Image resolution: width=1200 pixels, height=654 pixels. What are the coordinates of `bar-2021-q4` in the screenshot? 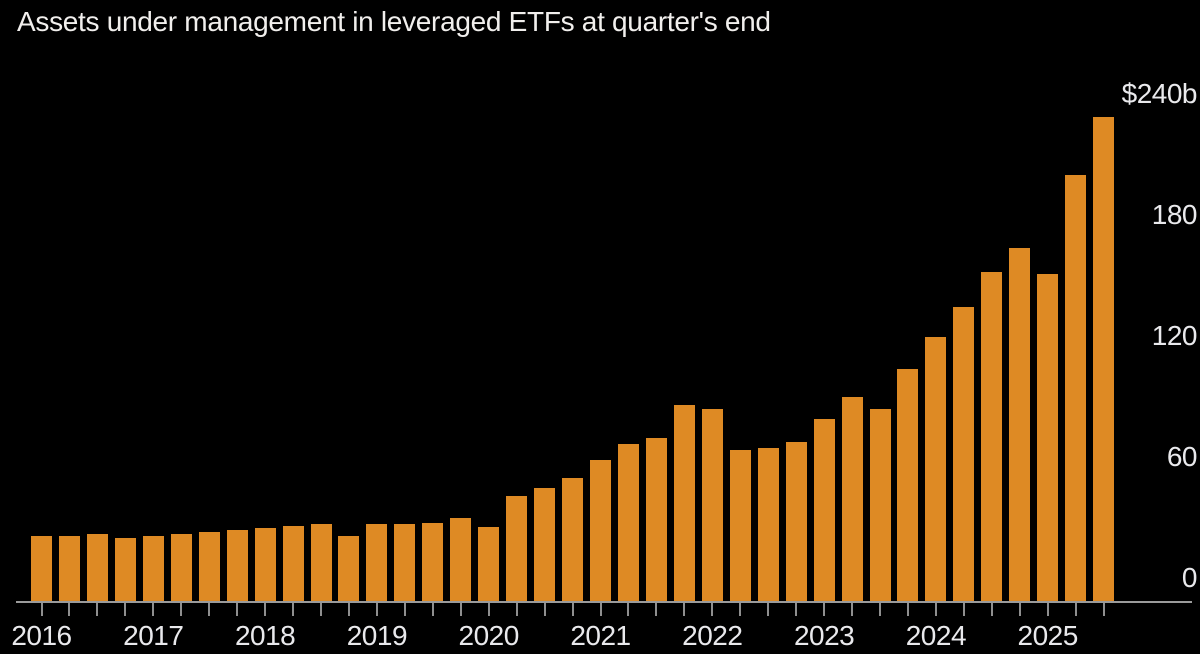 It's located at (684, 503).